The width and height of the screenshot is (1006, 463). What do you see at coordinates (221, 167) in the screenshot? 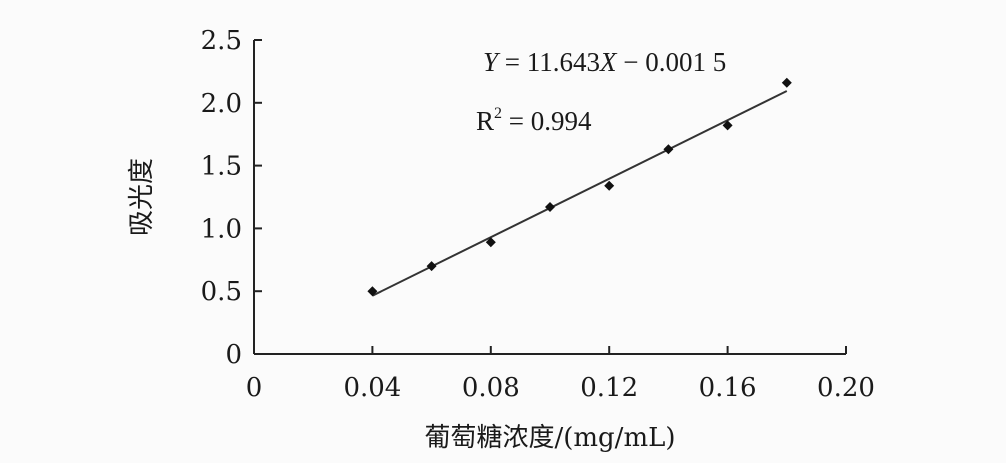
I see `y-tick-label: 1.5` at bounding box center [221, 167].